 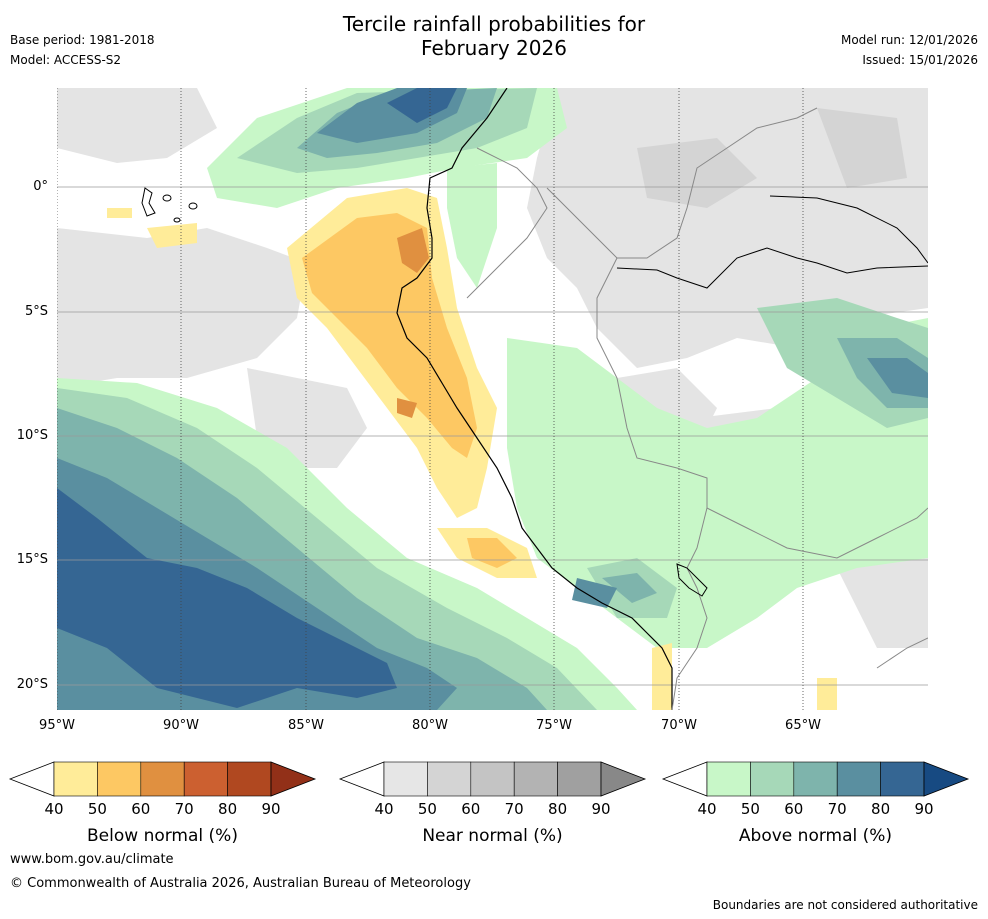 What do you see at coordinates (803, 725) in the screenshot?
I see `lon-label-65w: 65°W` at bounding box center [803, 725].